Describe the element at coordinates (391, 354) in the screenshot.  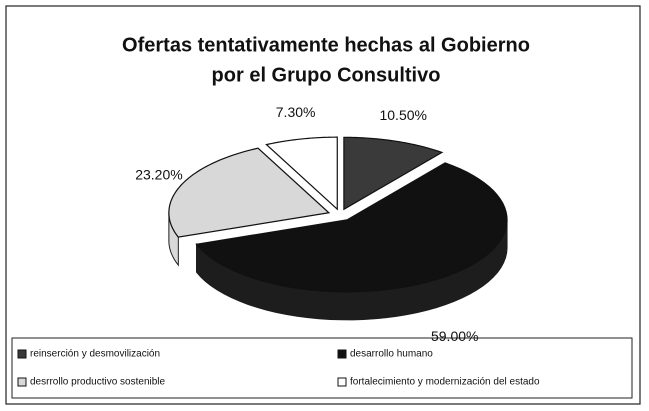
I see `legend-label: desarrollo humano` at that location.